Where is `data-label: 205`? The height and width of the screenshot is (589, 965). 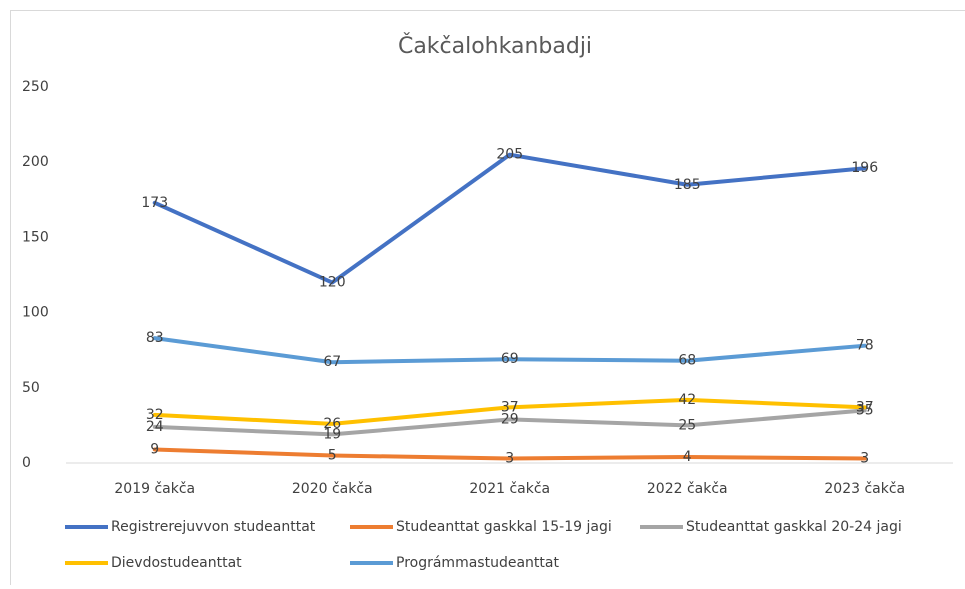
data-label: 205 is located at coordinates (509, 155).